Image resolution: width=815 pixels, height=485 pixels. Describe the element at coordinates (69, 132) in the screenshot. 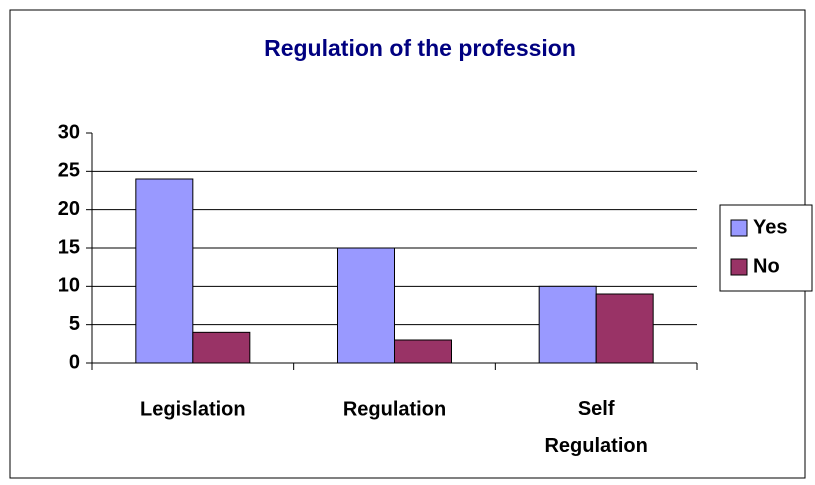

I see `y-tick-label: 30` at that location.